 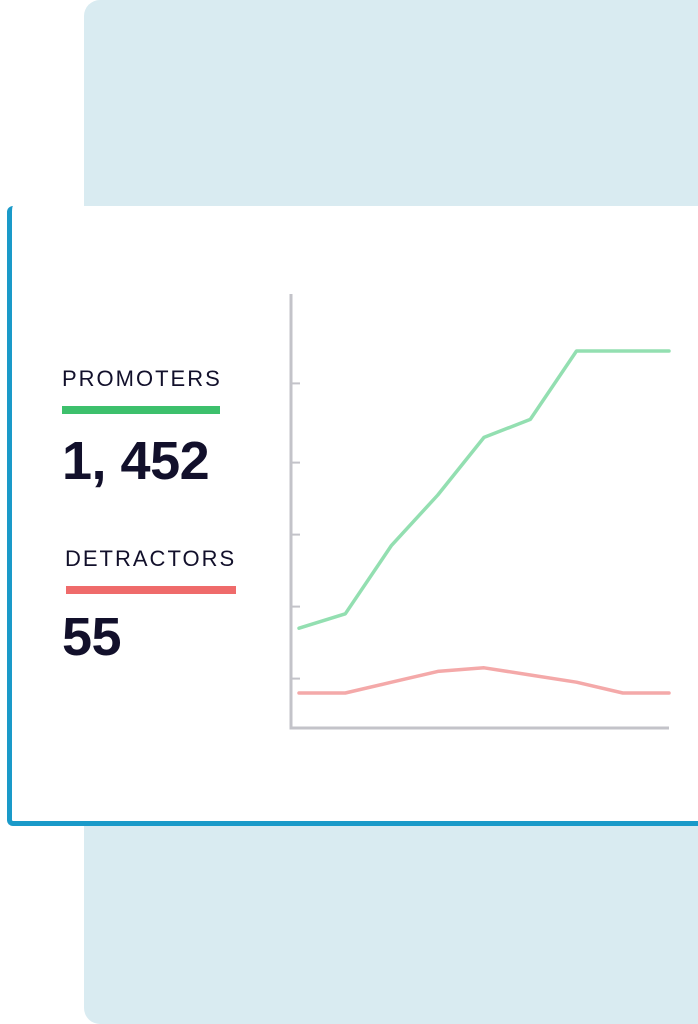 What do you see at coordinates (136, 461) in the screenshot?
I see `promoters-value: 1, 452` at bounding box center [136, 461].